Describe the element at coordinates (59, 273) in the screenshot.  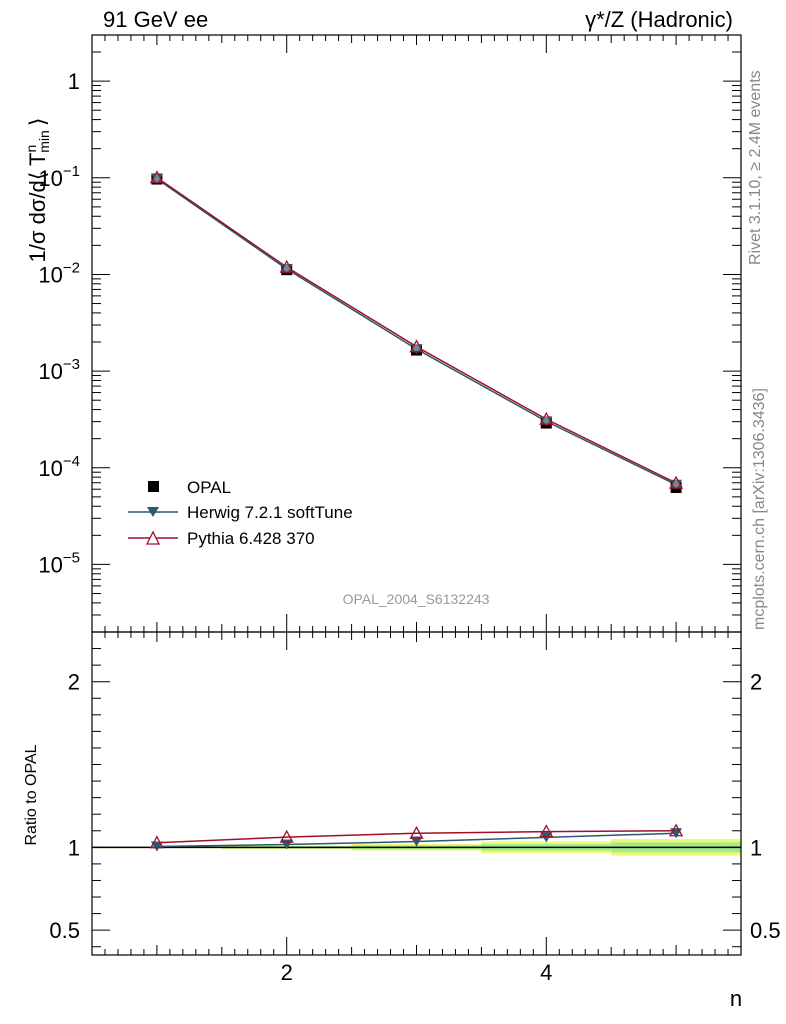
I see `main-y-tick-label: 10⁻²` at that location.